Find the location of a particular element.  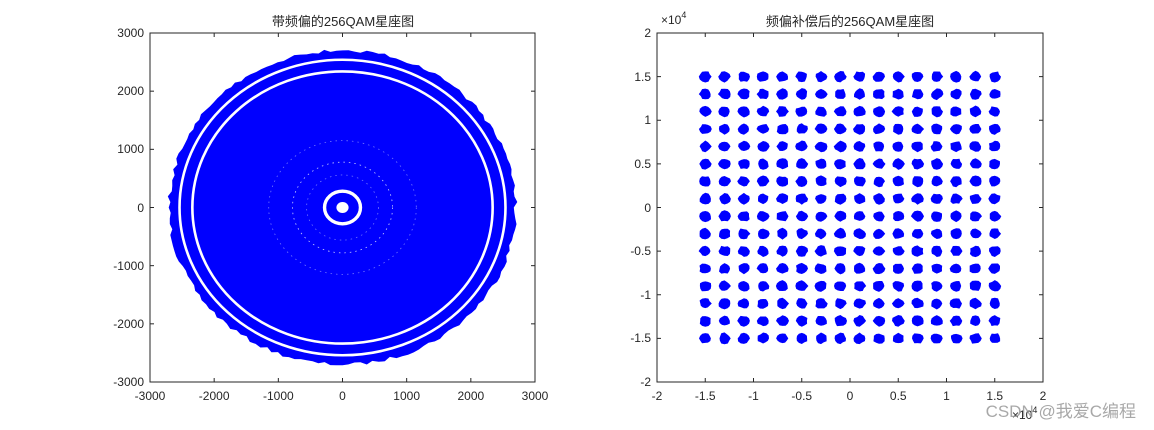

y-exponent-base: ×10 is located at coordinates (671, 20).